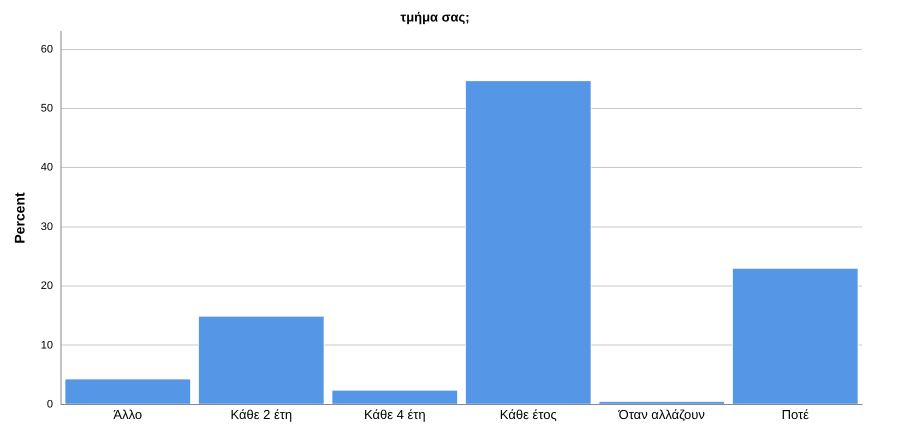 This screenshot has width=900, height=434. I want to click on y-tick-label: 10, so click(47, 345).